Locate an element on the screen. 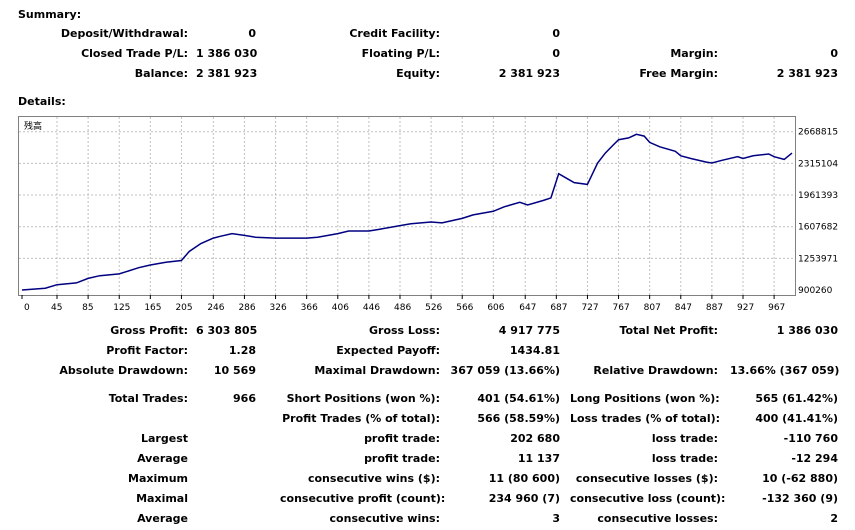  gross-profit-label: Gross Profit: is located at coordinates (149, 330).